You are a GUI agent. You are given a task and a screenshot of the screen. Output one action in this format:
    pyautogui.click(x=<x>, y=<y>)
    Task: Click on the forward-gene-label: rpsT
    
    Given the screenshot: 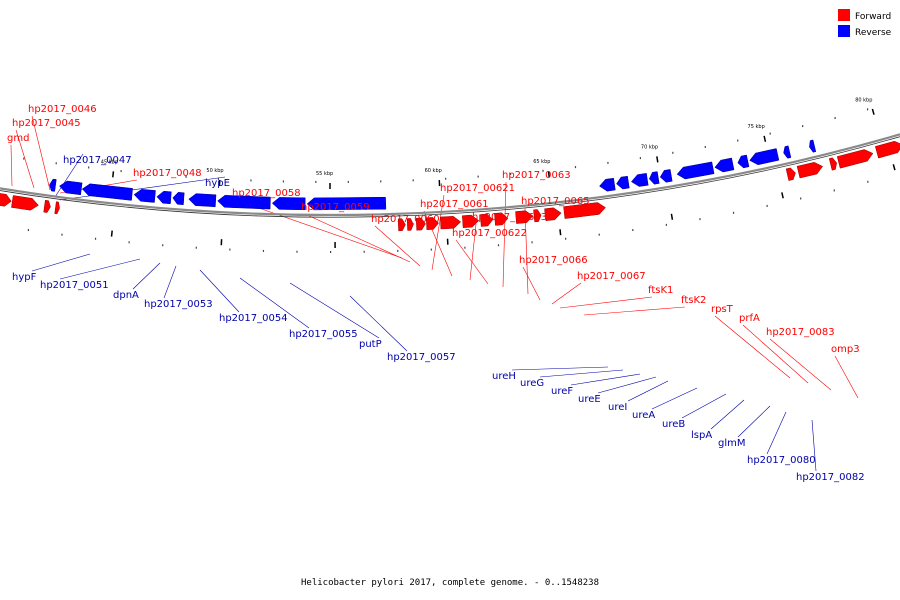 What is the action you would take?
    pyautogui.click(x=722, y=309)
    